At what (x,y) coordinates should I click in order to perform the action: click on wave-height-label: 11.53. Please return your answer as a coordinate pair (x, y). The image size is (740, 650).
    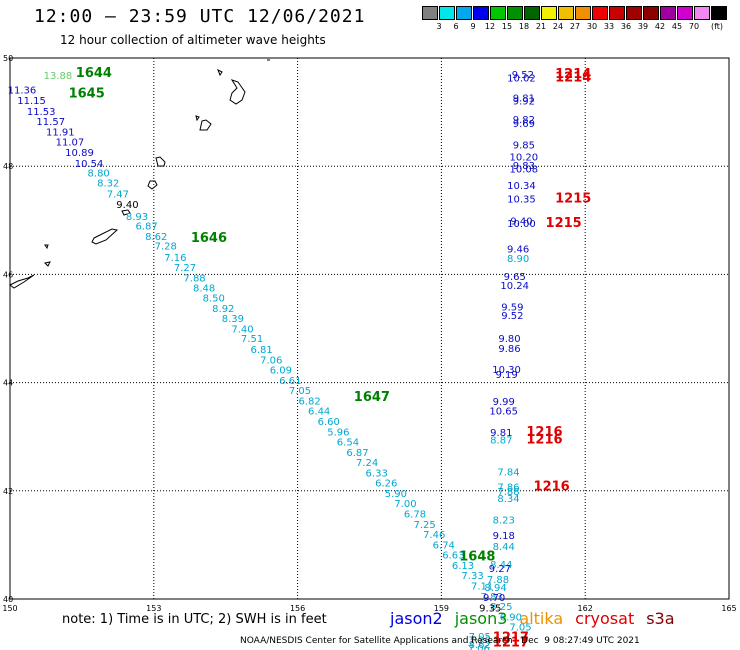
    Looking at the image, I should click on (41, 112).